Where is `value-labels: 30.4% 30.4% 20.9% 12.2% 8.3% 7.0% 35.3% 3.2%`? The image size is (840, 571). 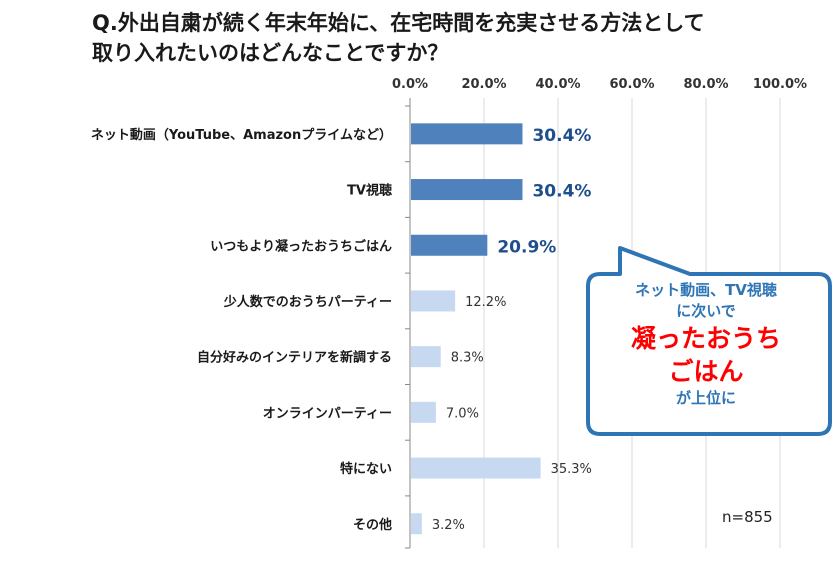
value-labels: 30.4% 30.4% 20.9% 12.2% 8.3% 7.0% 35.3% 3.2% is located at coordinates (512, 329).